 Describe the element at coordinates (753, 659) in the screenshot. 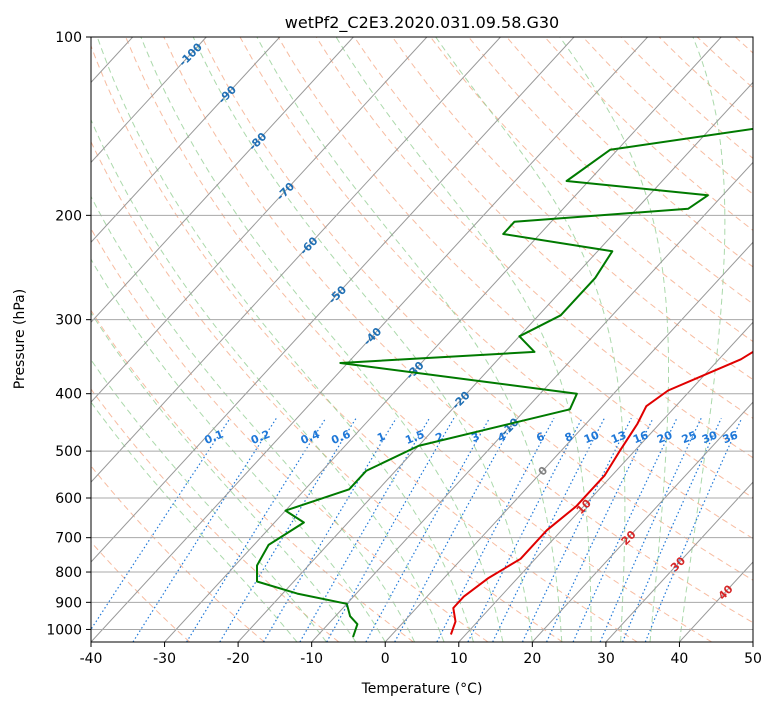

I see `x-tick-label: 50` at that location.